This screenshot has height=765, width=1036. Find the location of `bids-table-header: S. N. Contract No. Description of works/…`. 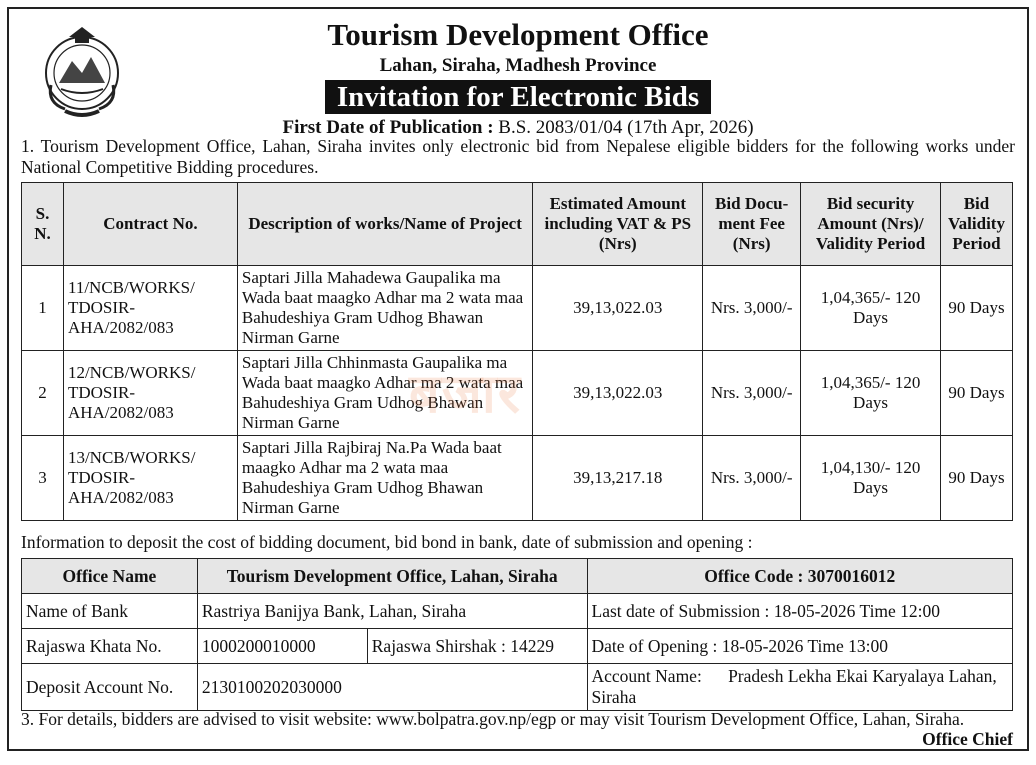

bids-table-header: S. N. Contract No. Description of works/… is located at coordinates (517, 224).